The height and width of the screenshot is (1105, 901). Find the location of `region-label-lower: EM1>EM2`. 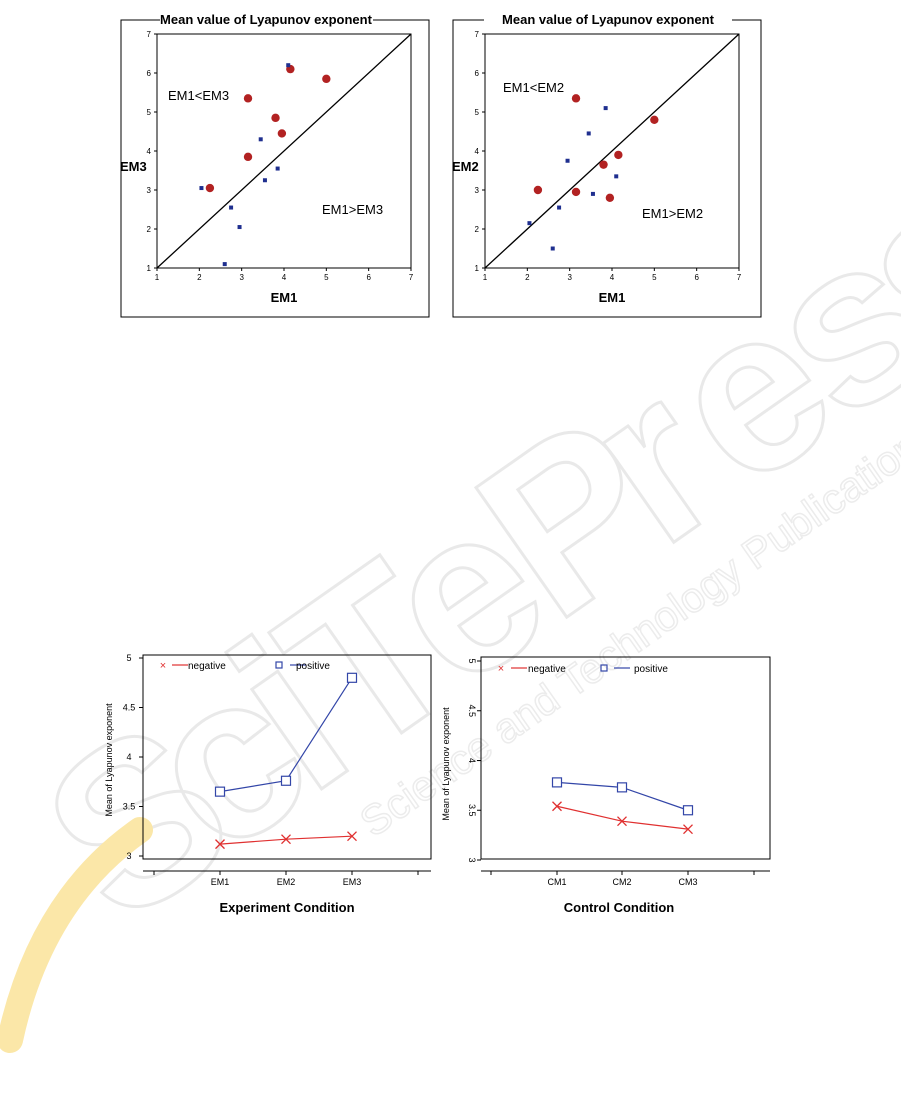

region-label-lower: EM1>EM2 is located at coordinates (672, 213).